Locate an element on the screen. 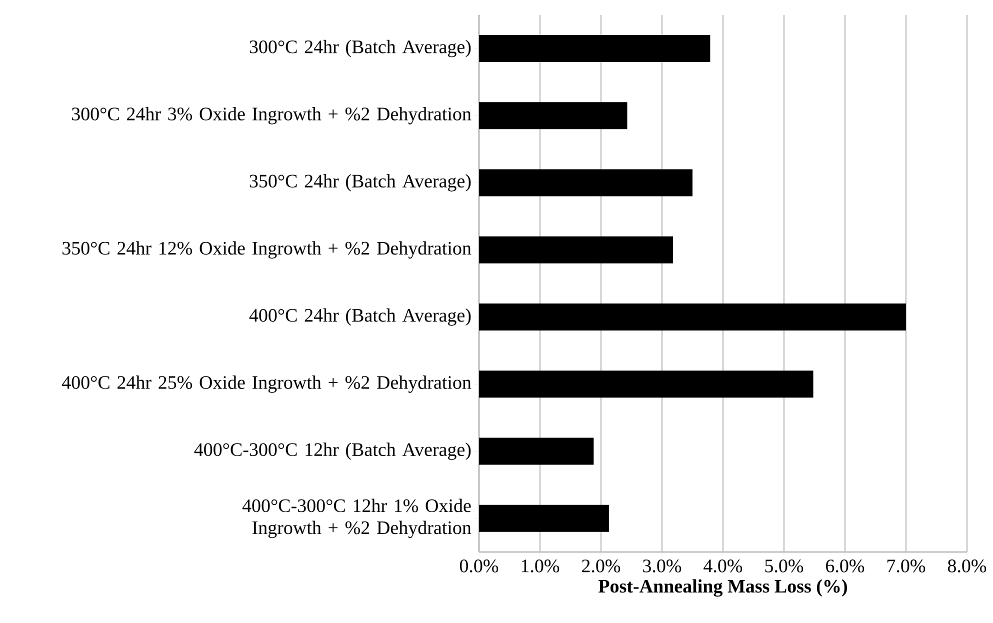 Image resolution: width=993 pixels, height=623 pixels. x-axis-title: Post-Annealing Mass Loss (%) is located at coordinates (722, 588).